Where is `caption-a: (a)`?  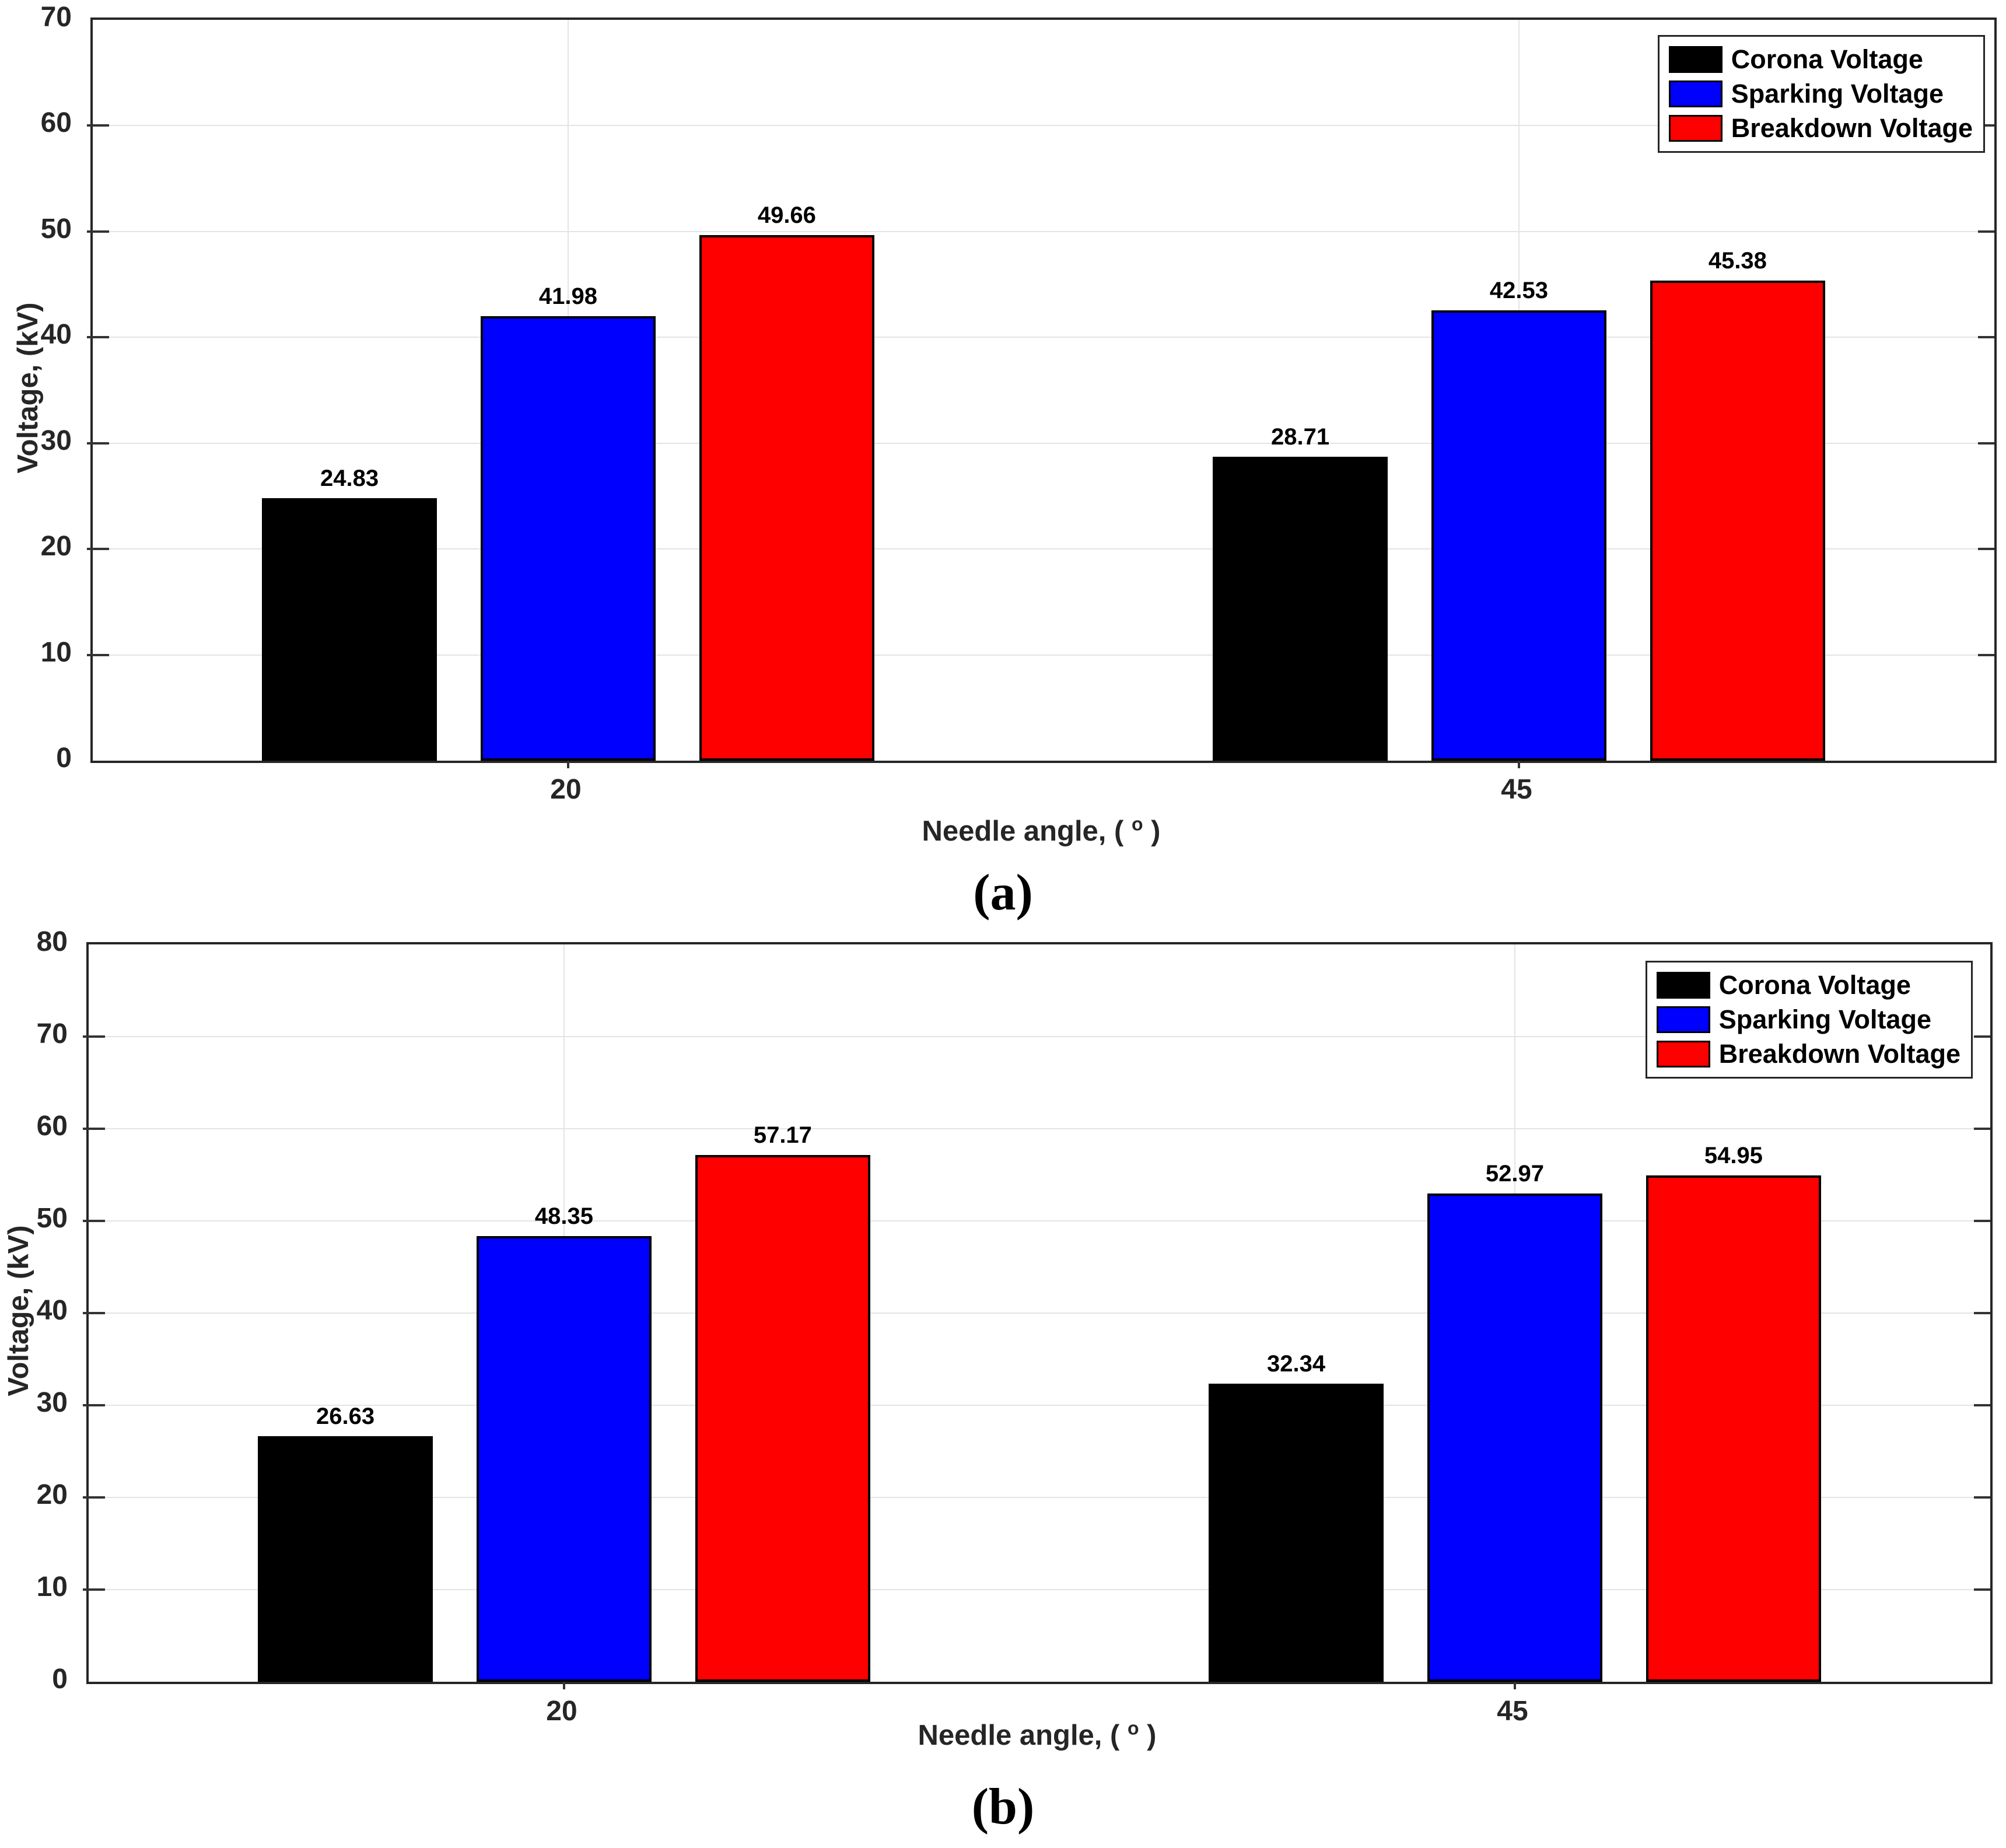 caption-a: (a) is located at coordinates (1003, 892).